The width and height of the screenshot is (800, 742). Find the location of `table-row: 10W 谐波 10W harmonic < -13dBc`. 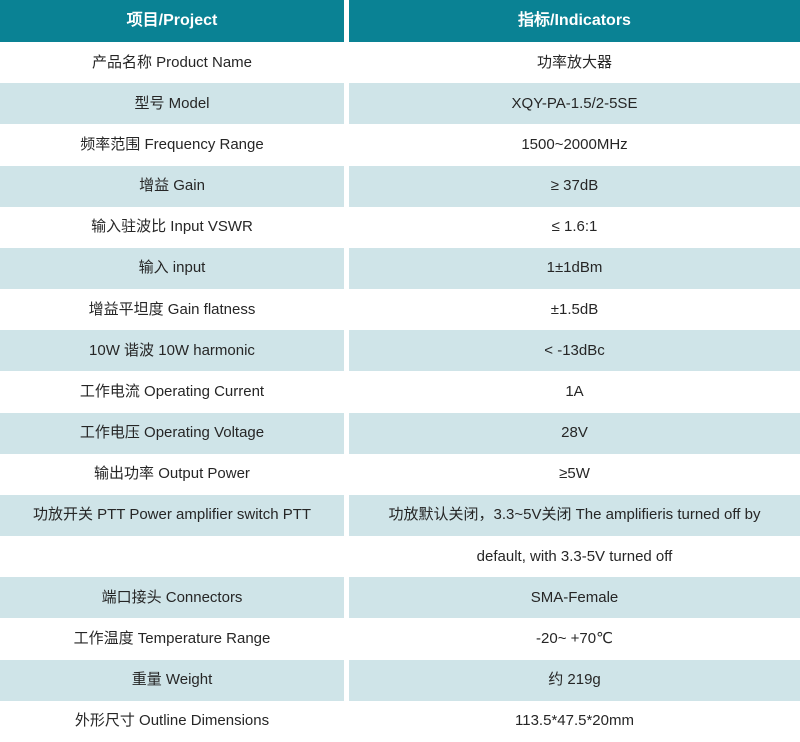

table-row: 10W 谐波 10W harmonic < -13dBc is located at coordinates (400, 351).